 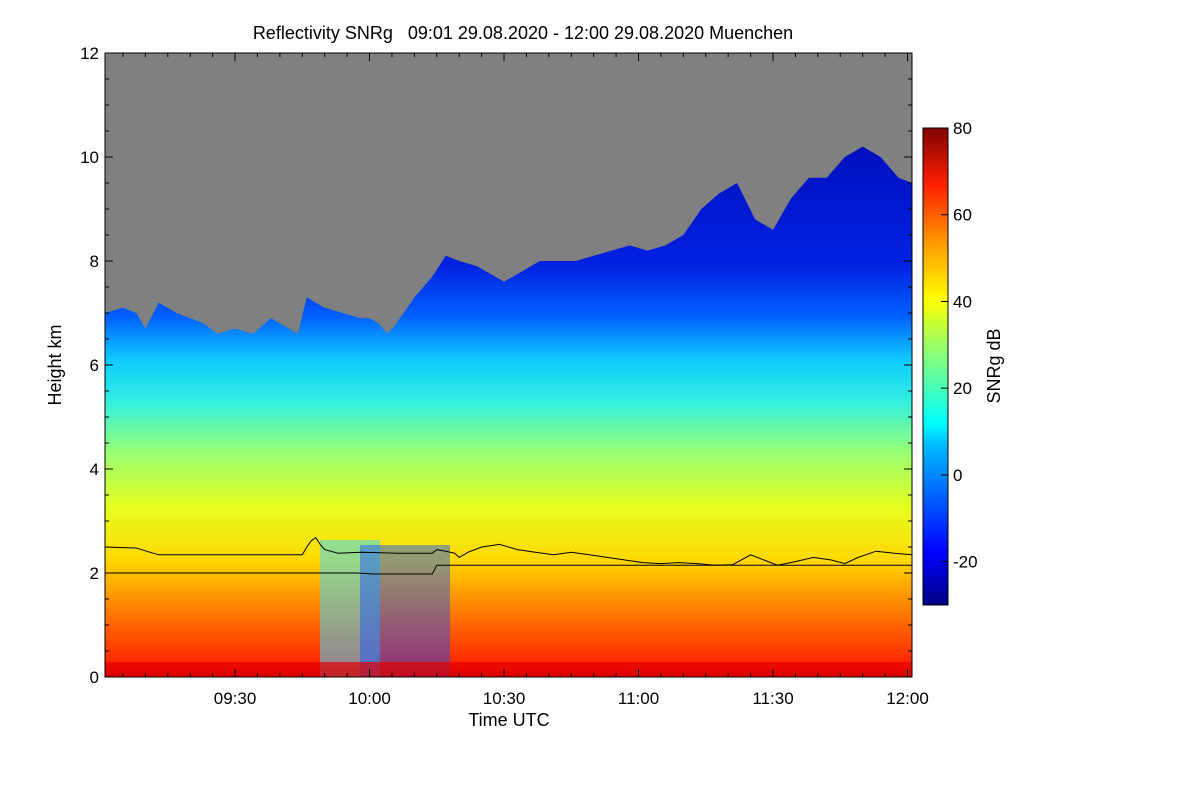 I want to click on y-tick-label: 4, so click(x=94, y=469).